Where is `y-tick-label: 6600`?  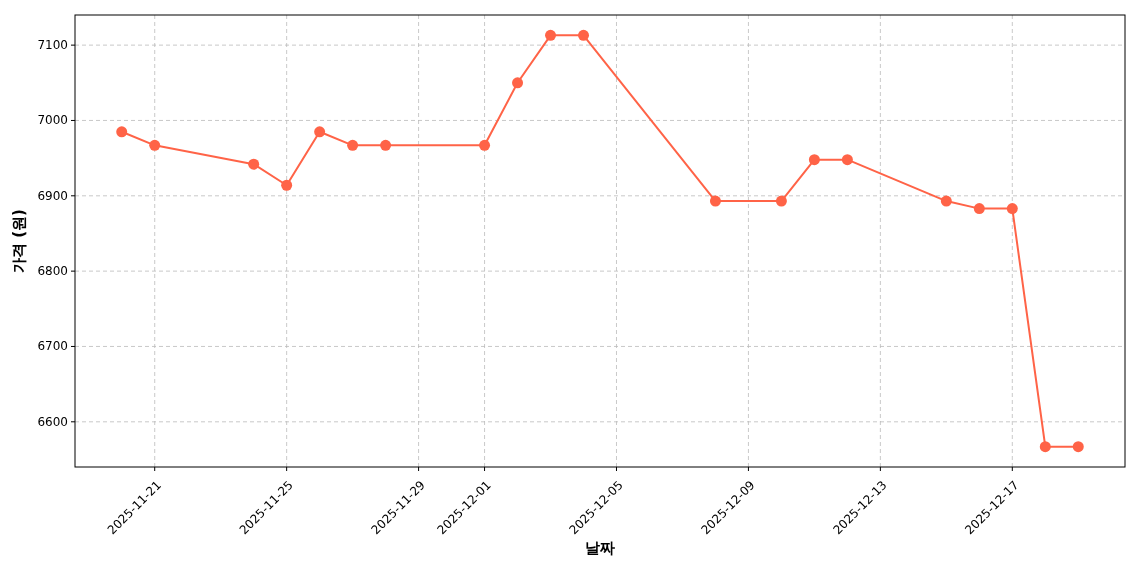
y-tick-label: 6600 is located at coordinates (52, 421).